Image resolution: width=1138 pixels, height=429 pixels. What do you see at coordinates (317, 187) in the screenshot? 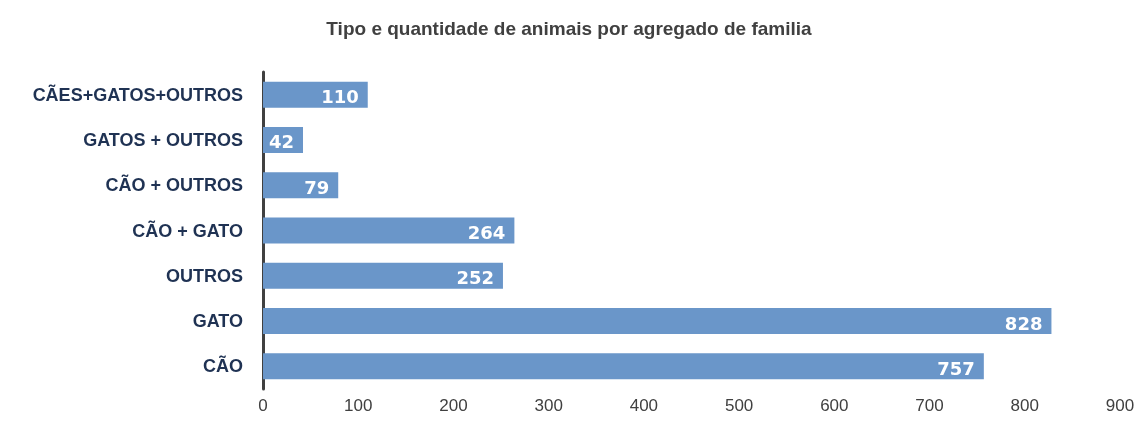
I see `data-label: 79` at bounding box center [317, 187].